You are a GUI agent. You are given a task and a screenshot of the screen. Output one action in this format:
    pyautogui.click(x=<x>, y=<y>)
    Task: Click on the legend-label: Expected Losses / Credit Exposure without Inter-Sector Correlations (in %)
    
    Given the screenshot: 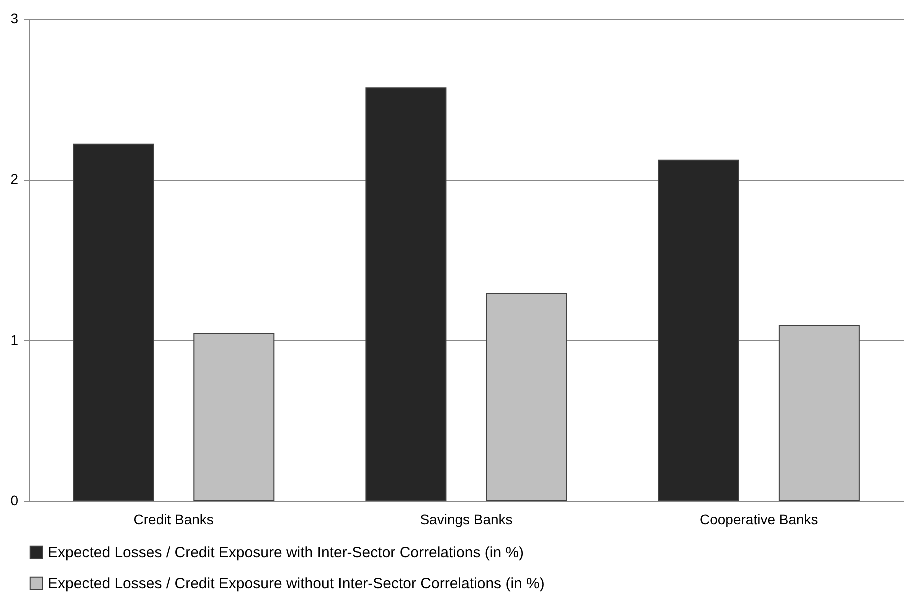 What is the action you would take?
    pyautogui.click(x=296, y=584)
    